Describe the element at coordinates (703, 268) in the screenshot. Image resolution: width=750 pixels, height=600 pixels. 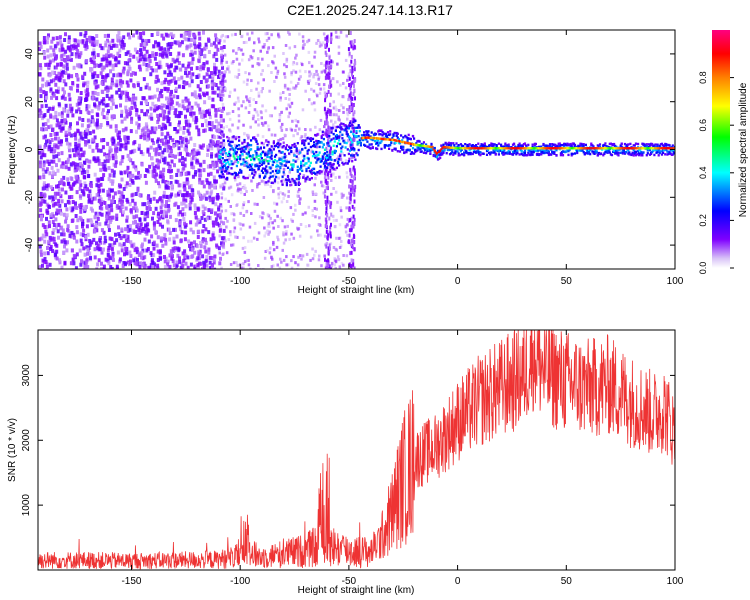
I see `colorbar-tick-label: 0.0` at that location.